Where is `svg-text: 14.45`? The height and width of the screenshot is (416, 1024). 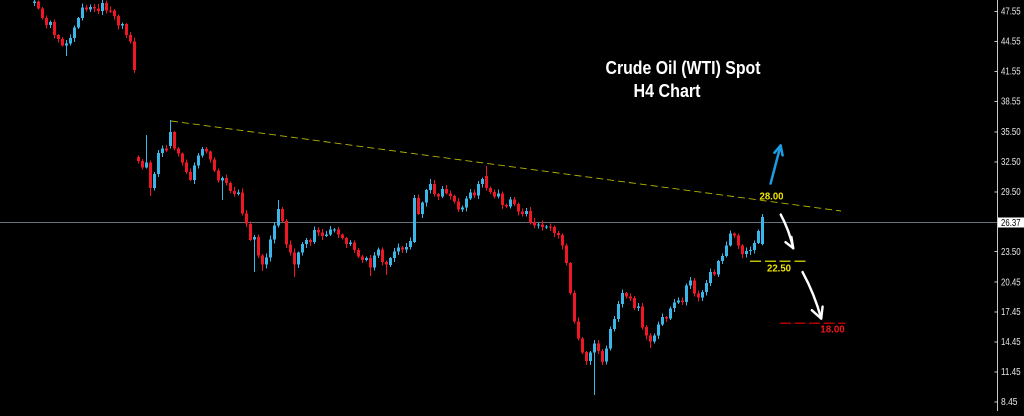
svg-text: 14.45 is located at coordinates (1011, 342).